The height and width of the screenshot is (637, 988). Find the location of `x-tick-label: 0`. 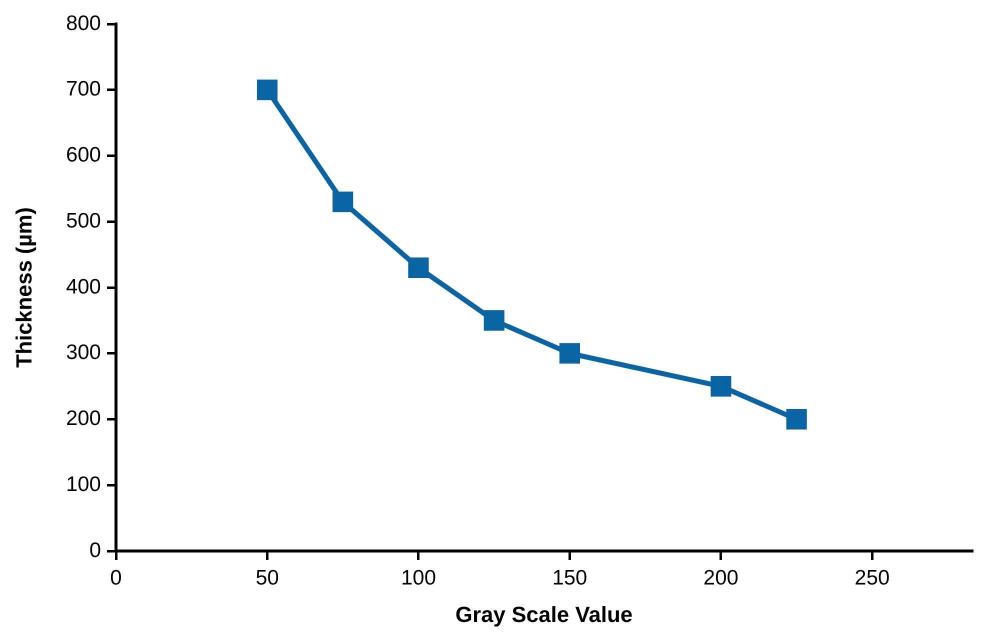

x-tick-label: 0 is located at coordinates (116, 578).